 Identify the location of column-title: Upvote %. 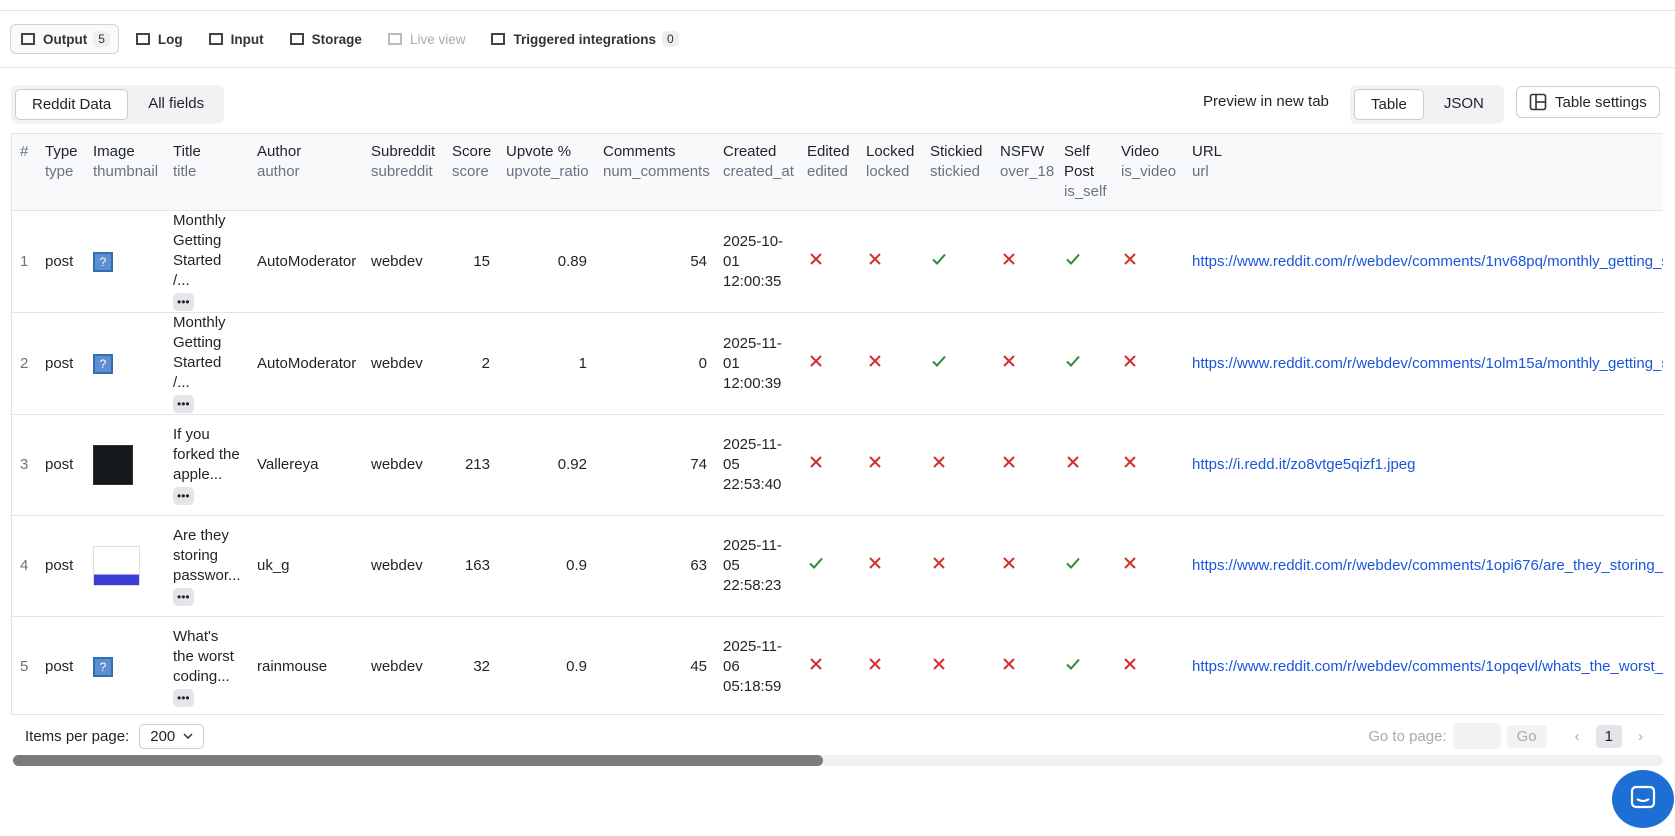
(539, 151).